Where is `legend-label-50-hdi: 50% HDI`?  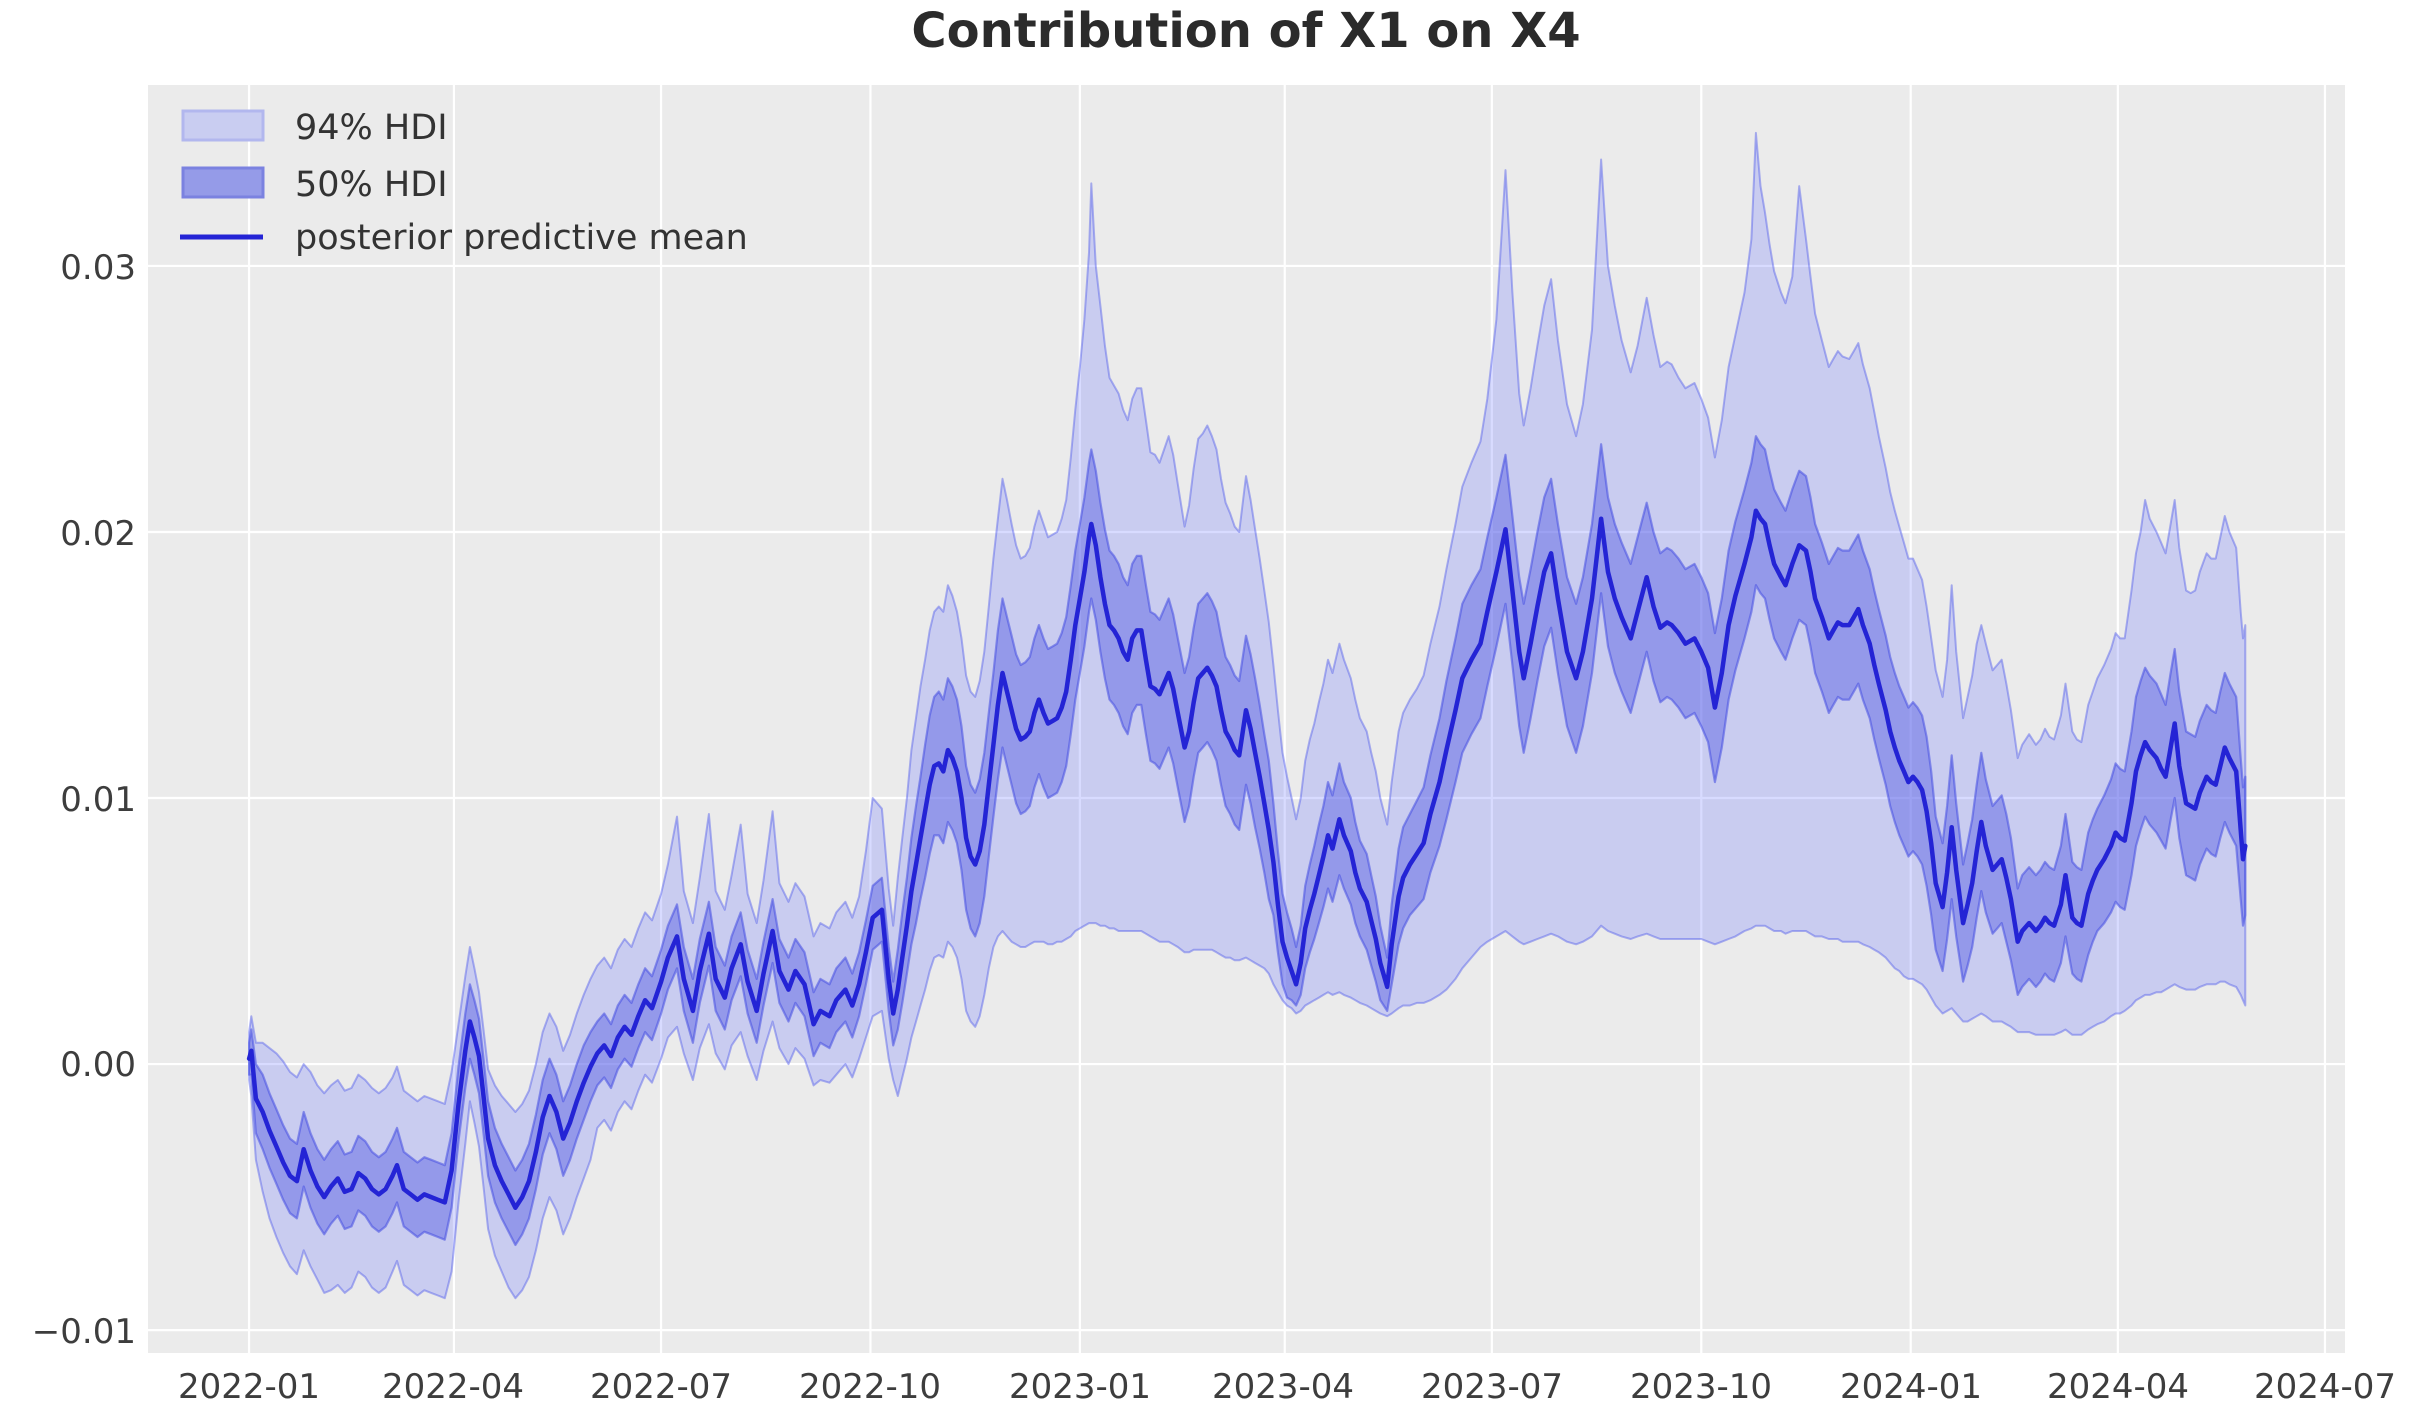 legend-label-50-hdi: 50% HDI is located at coordinates (371, 185).